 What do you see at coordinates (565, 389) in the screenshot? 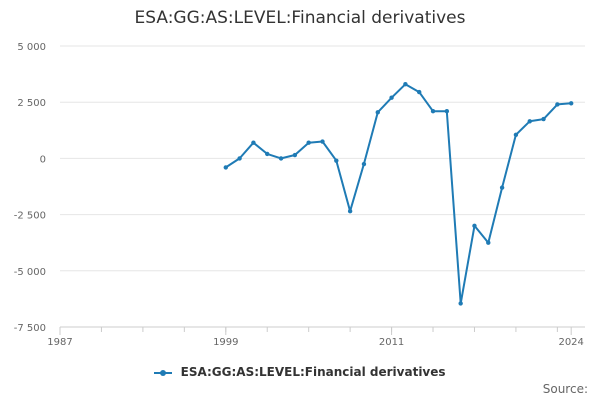
I see `source-label: Source:` at bounding box center [565, 389].